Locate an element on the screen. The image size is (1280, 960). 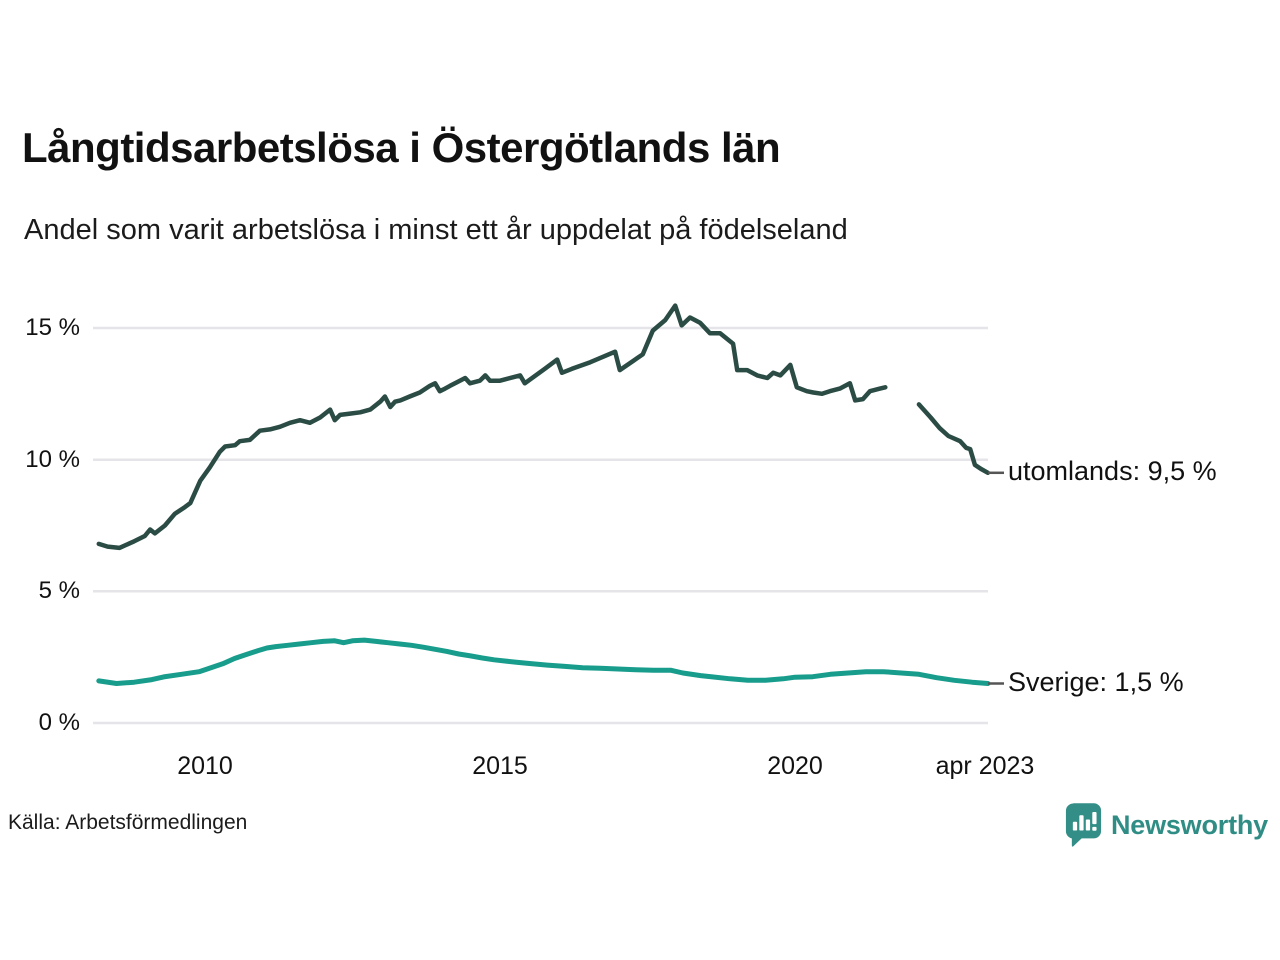
x-axis-tick-label: apr 2023 is located at coordinates (985, 766).